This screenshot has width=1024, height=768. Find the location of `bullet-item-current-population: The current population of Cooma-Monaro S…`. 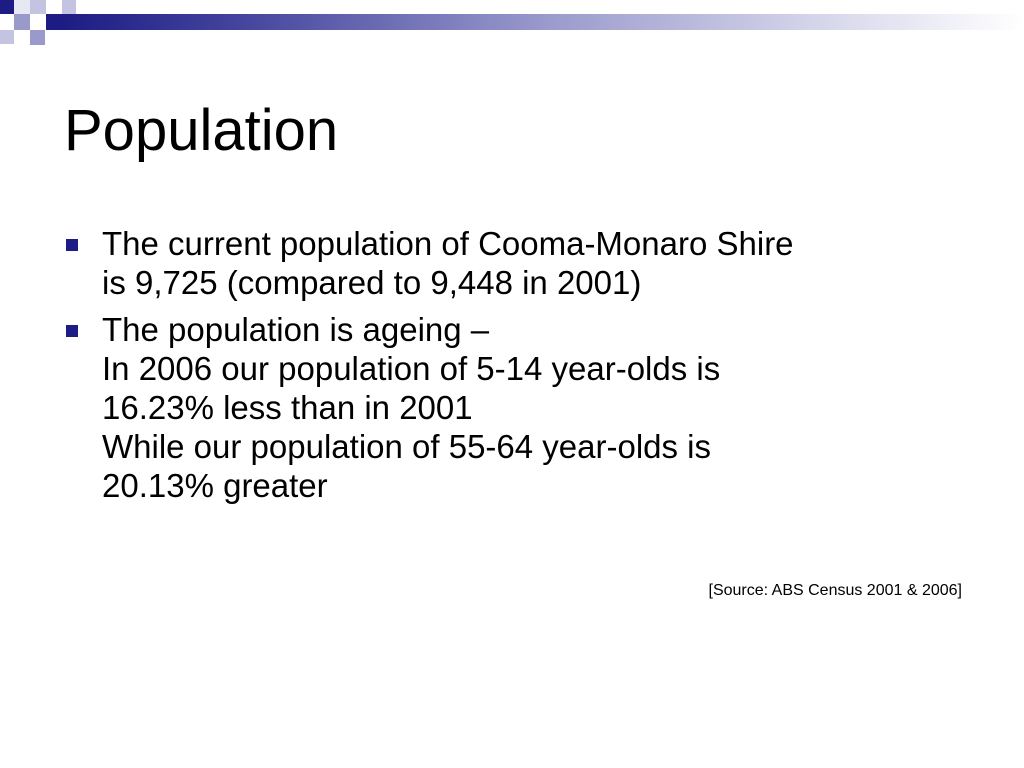

bullet-item-current-population: The current population of Cooma-Monaro S… is located at coordinates (516, 263).